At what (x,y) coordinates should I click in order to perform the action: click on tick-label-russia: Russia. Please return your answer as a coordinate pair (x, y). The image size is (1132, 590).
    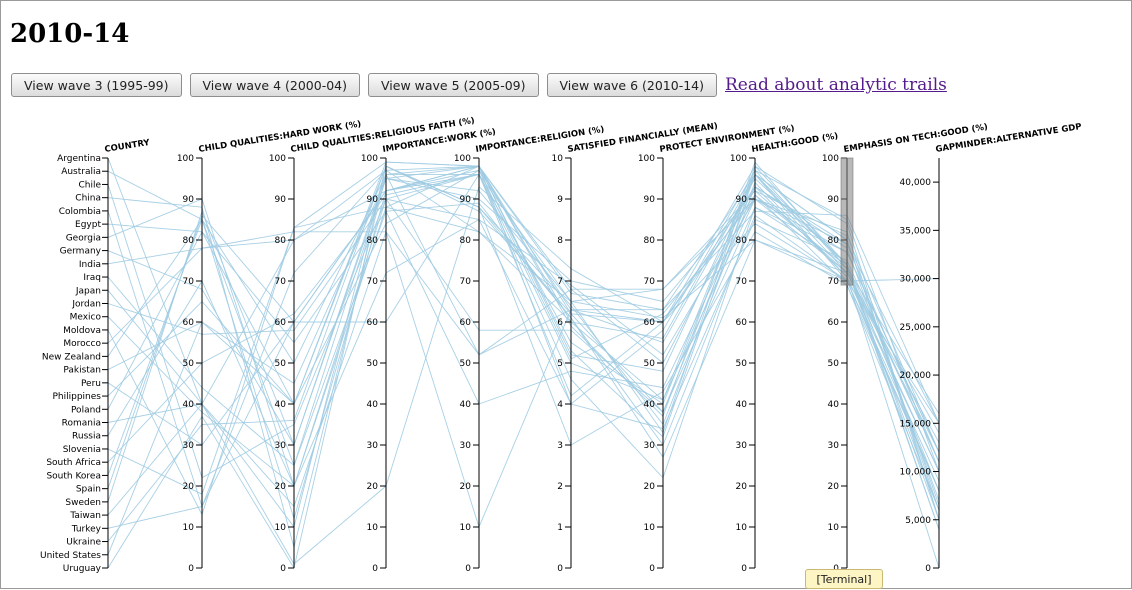
    Looking at the image, I should click on (86, 437).